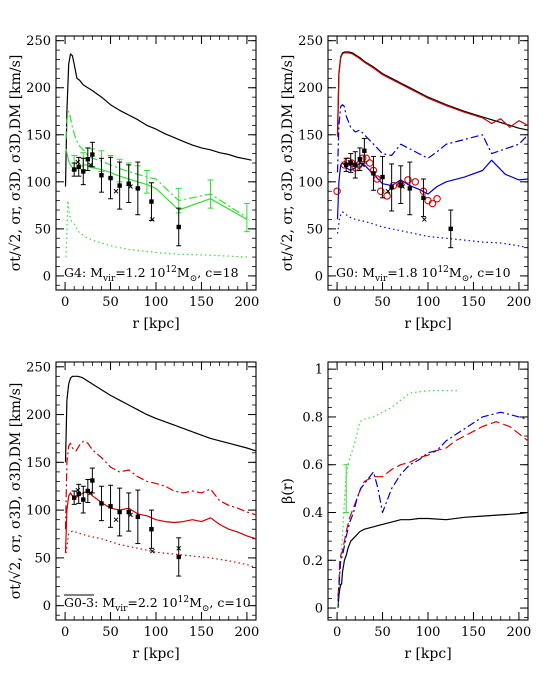 The width and height of the screenshot is (555, 693). What do you see at coordinates (312, 417) in the screenshot?
I see `y-tick-label: 0.8` at bounding box center [312, 417].